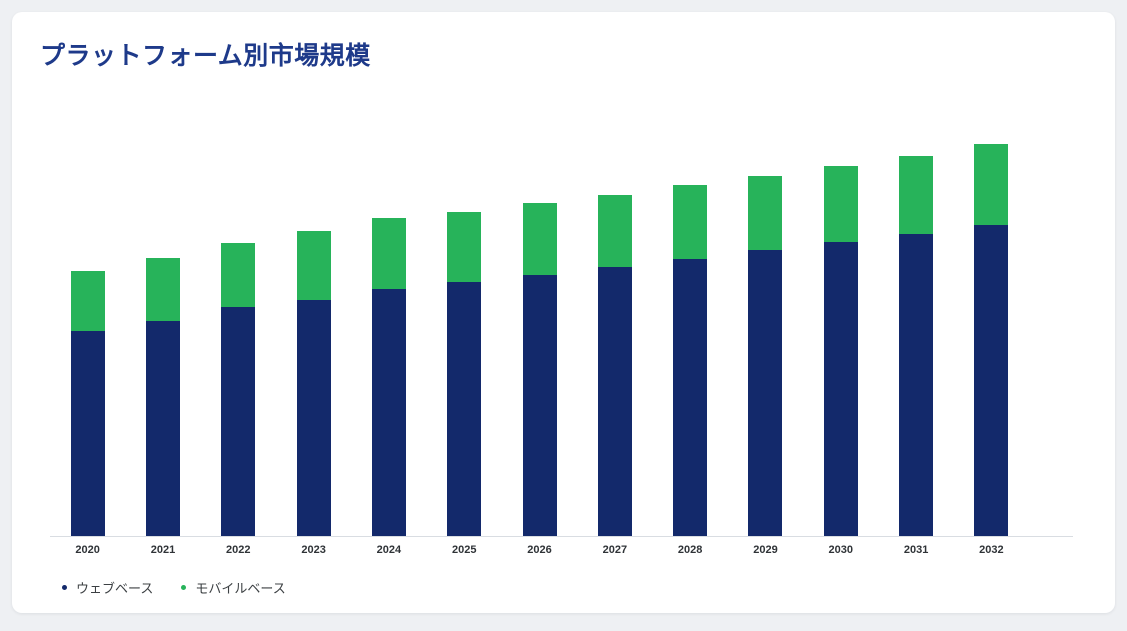  I want to click on chart-title: プラットフォーム別市場規模, so click(205, 56).